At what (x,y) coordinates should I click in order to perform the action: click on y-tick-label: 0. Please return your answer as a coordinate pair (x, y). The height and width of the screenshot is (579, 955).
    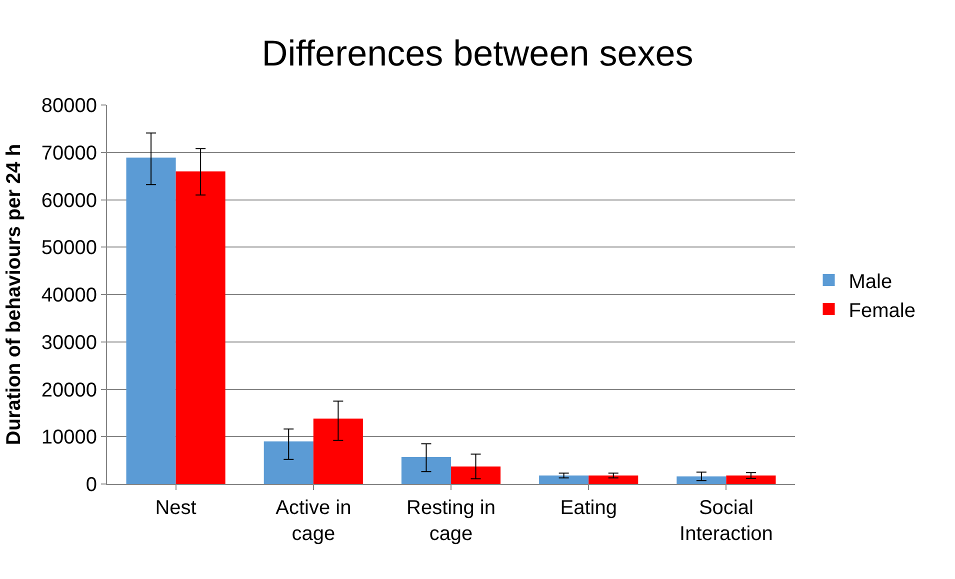
    Looking at the image, I should click on (91, 485).